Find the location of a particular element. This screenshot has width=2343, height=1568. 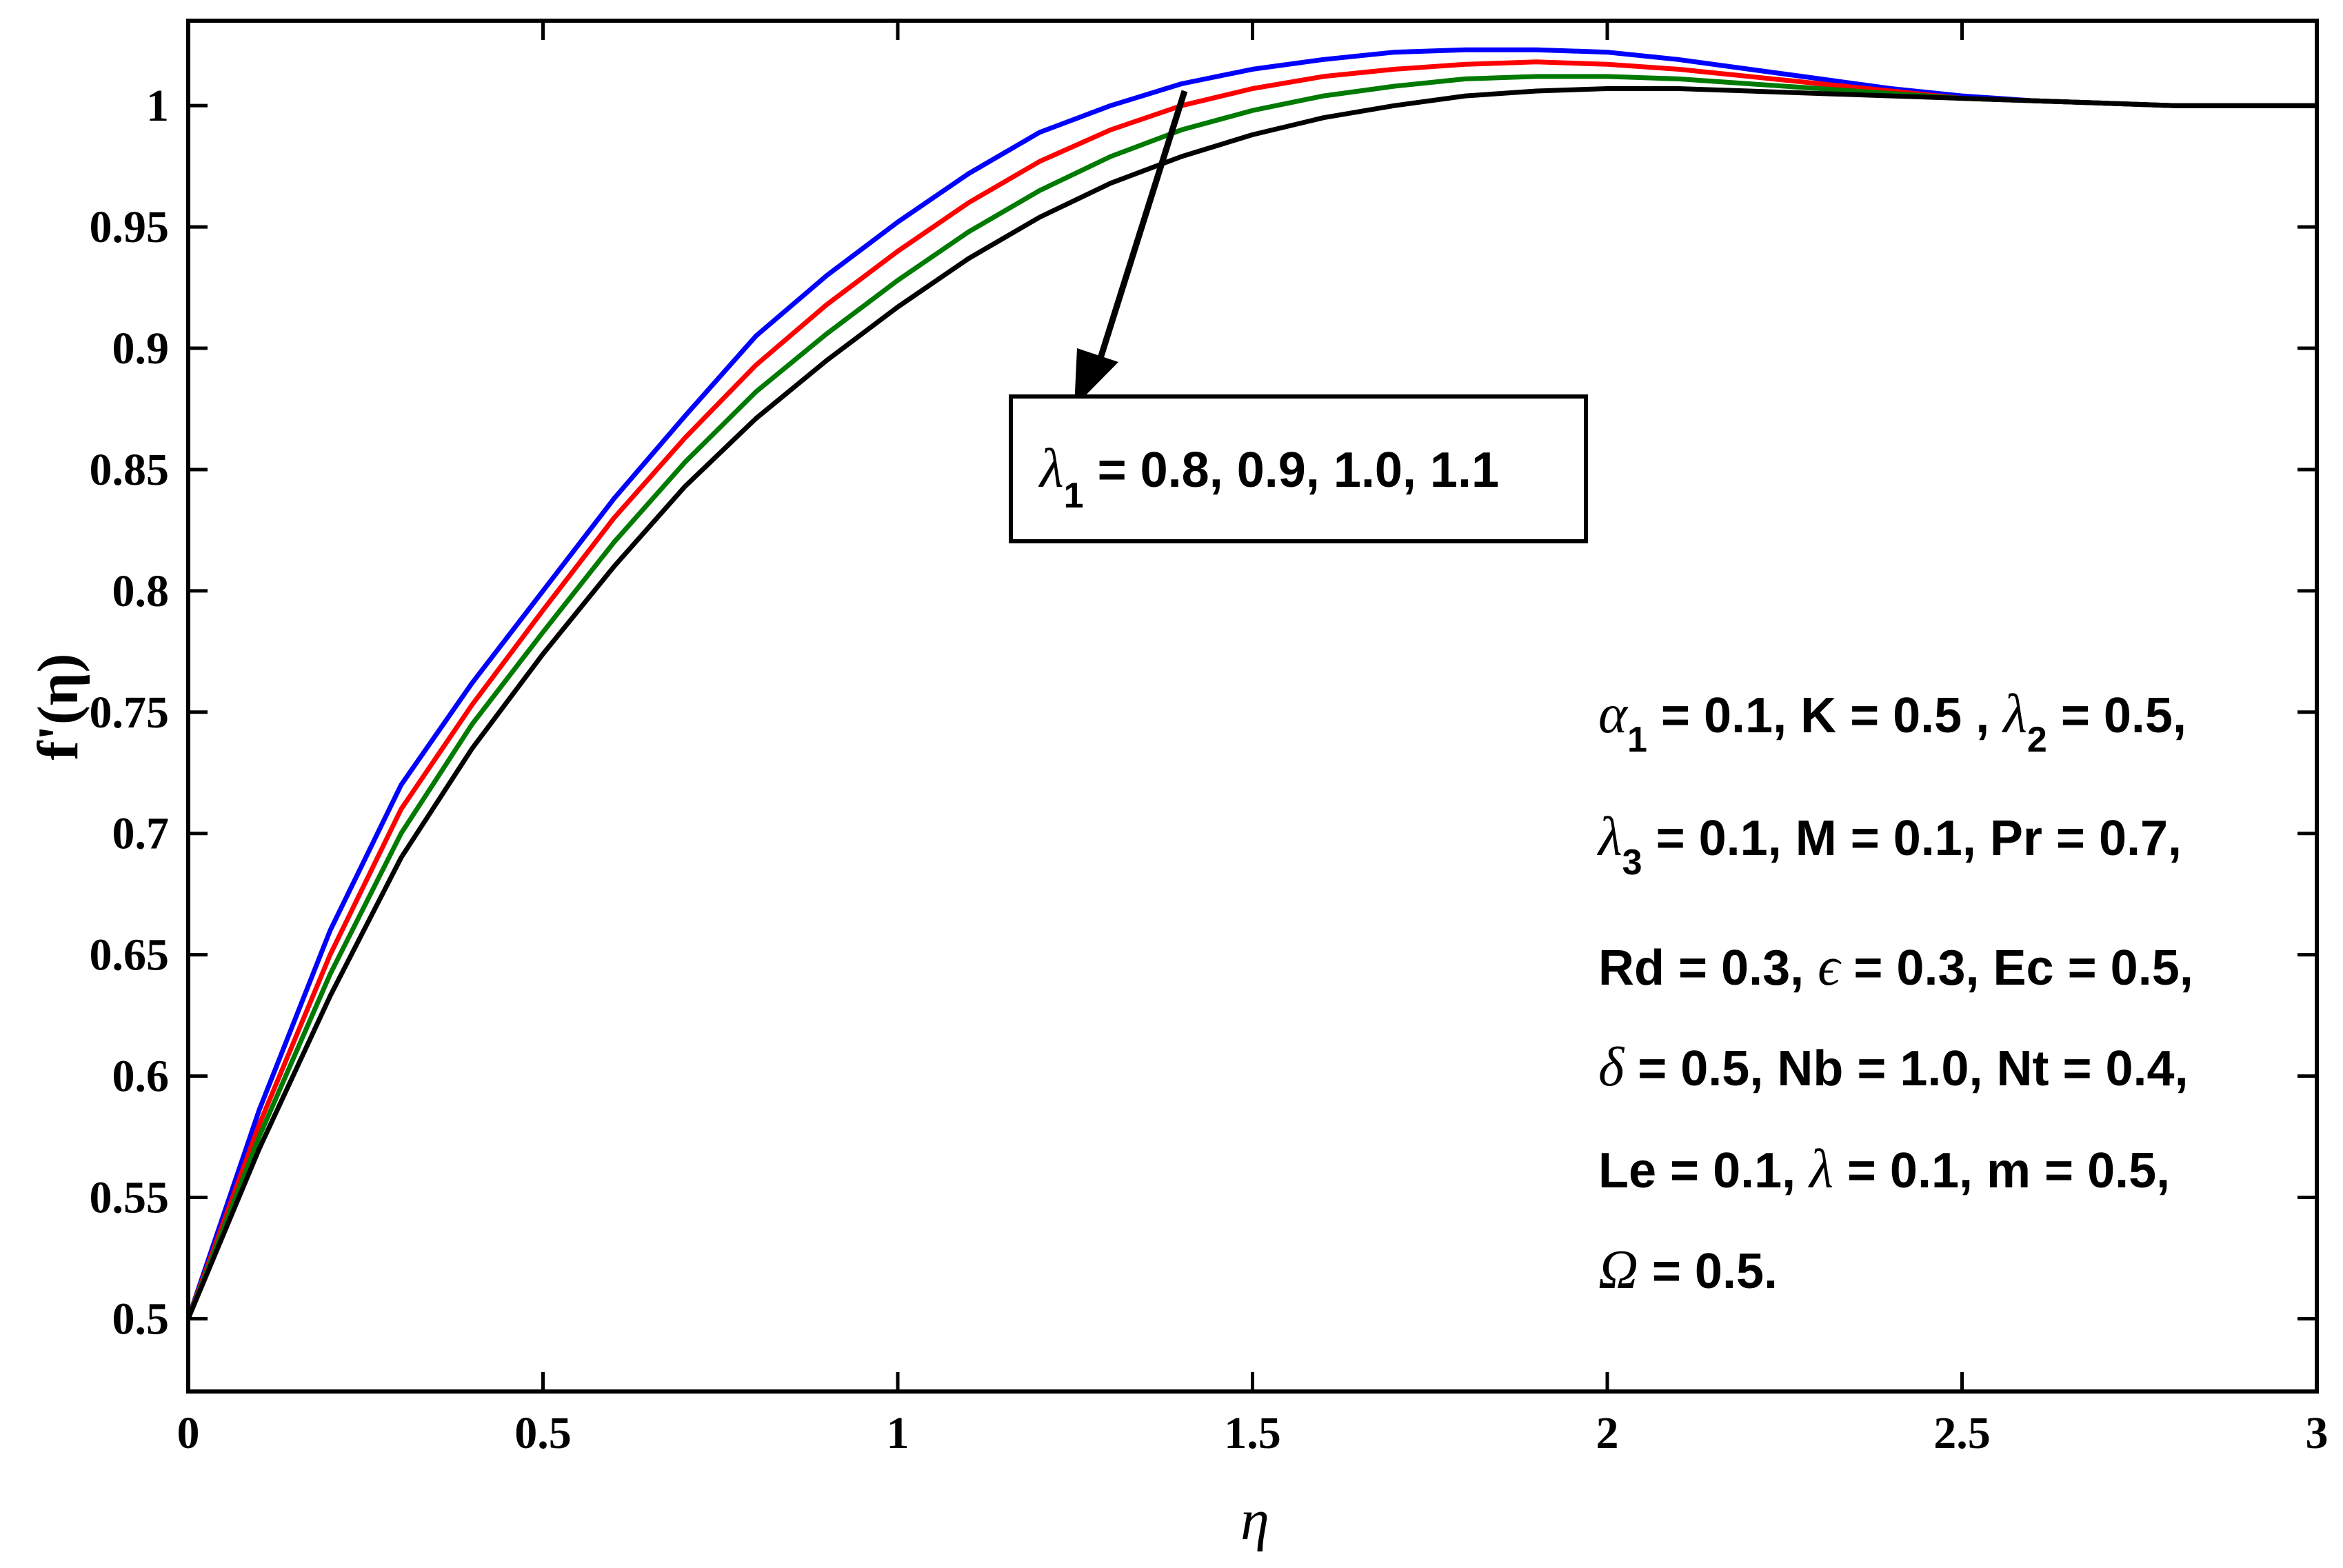

y-axis-label: f'(η) is located at coordinates (58, 707).